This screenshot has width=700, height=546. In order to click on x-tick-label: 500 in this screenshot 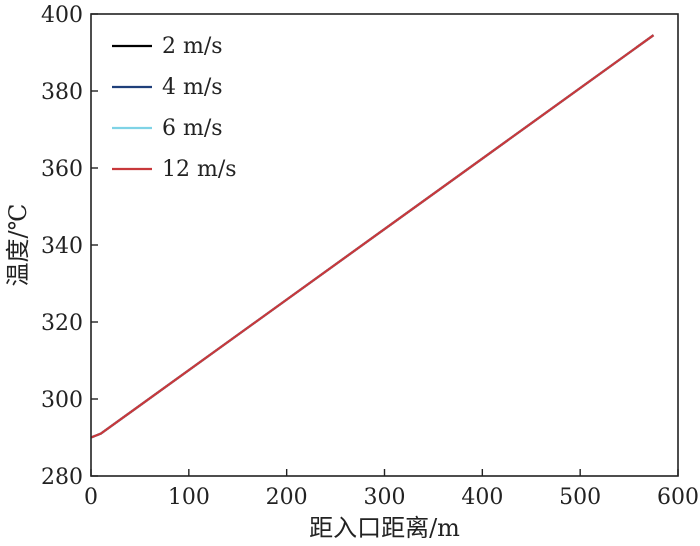, I will do `click(580, 497)`.